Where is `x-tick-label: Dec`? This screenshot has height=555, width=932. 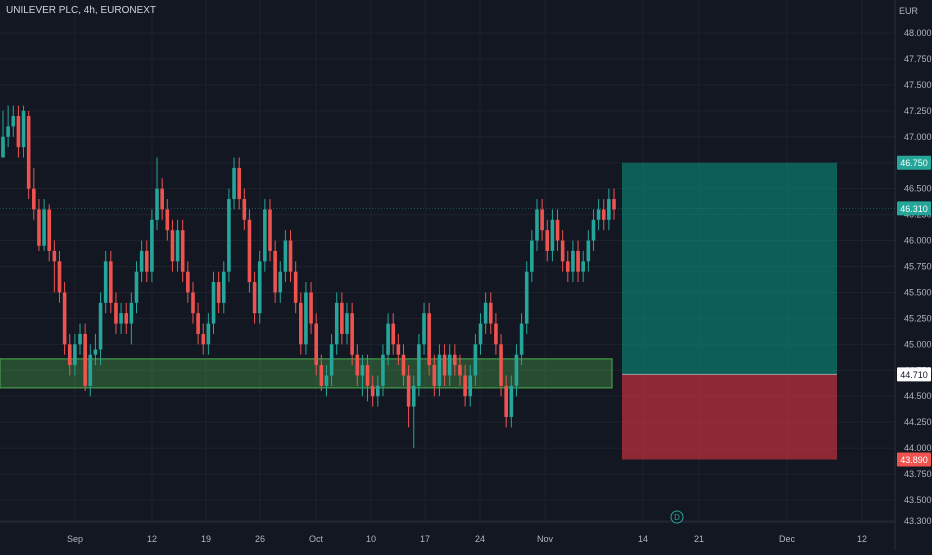
x-tick-label: Dec is located at coordinates (787, 539).